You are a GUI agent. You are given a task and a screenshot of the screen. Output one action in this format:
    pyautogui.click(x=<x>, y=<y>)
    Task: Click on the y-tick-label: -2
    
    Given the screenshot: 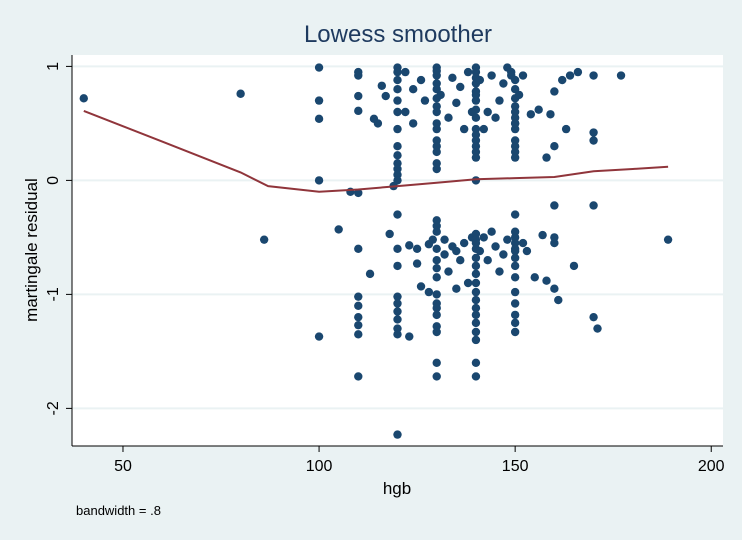 What is the action you would take?
    pyautogui.click(x=53, y=408)
    